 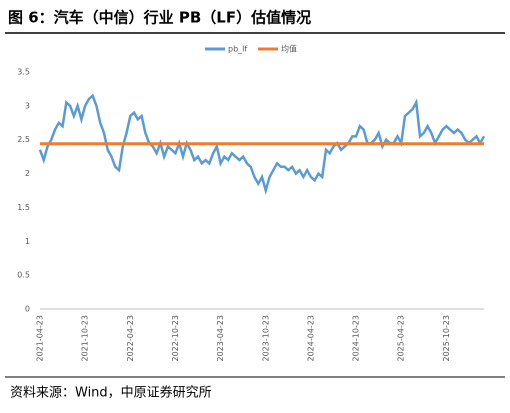 What do you see at coordinates (27, 173) in the screenshot?
I see `y-tick-label: 2` at bounding box center [27, 173].